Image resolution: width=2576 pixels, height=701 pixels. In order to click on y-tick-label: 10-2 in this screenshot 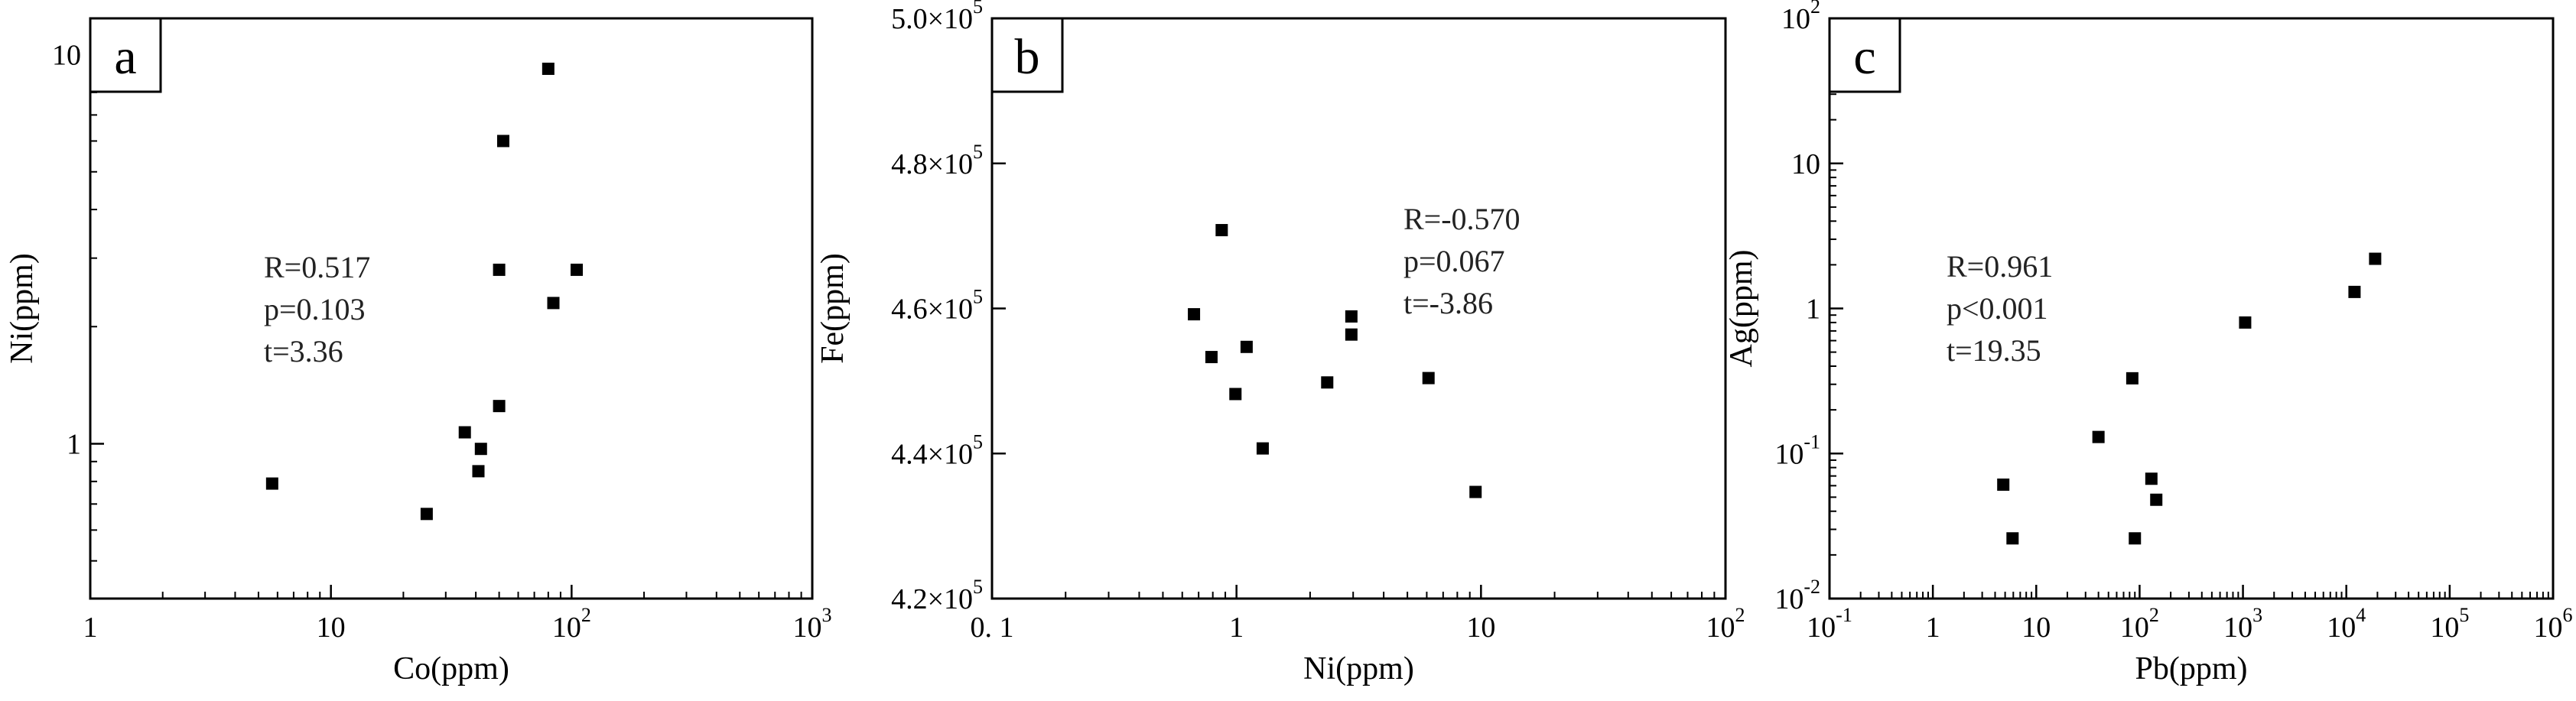, I will do `click(1797, 595)`.